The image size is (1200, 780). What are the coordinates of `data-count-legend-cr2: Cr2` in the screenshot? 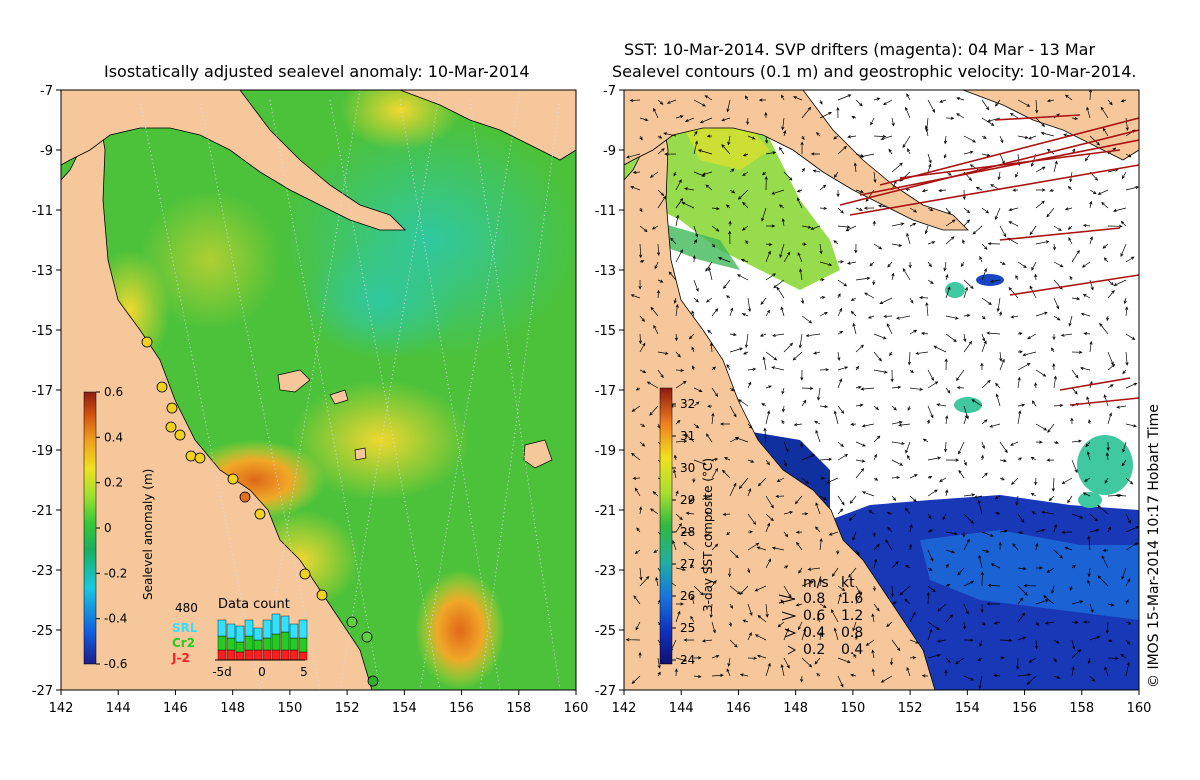 It's located at (183, 643).